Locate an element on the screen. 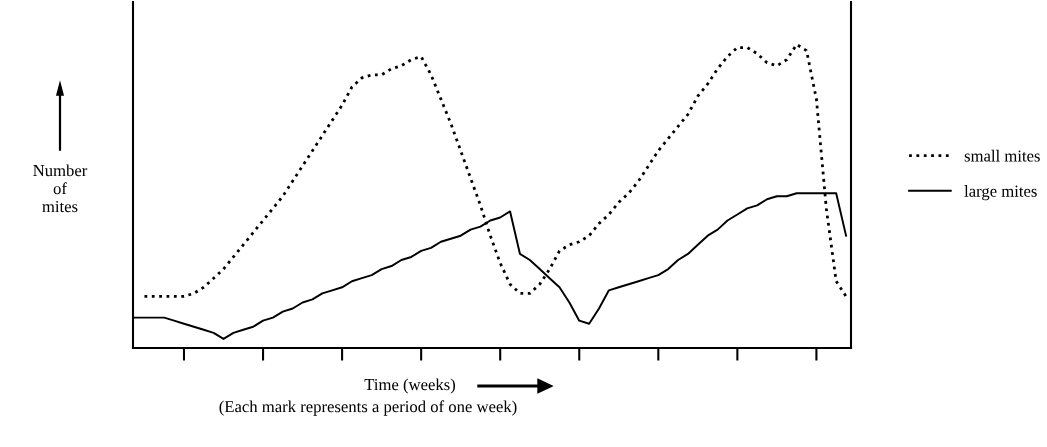 The width and height of the screenshot is (1047, 447). legend-label: small mites is located at coordinates (1002, 155).